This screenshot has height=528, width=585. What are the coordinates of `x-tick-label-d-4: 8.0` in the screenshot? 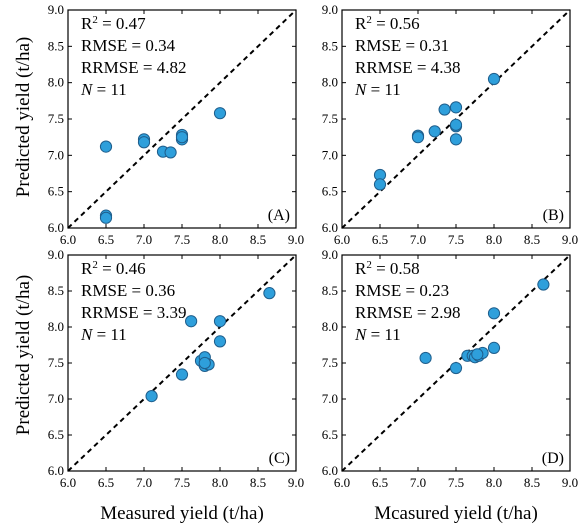 It's located at (494, 482).